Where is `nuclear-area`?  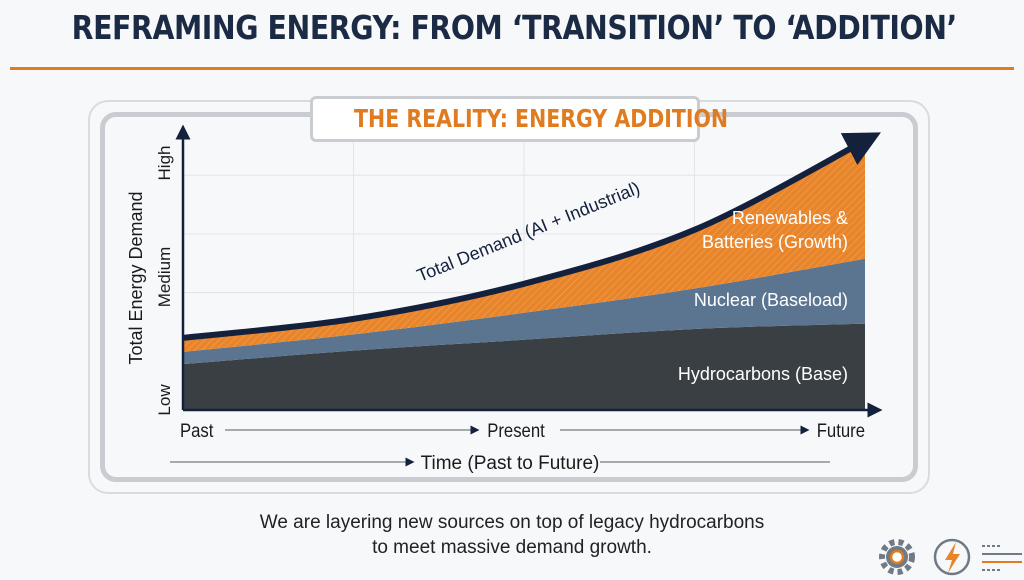
nuclear-area is located at coordinates (524, 311).